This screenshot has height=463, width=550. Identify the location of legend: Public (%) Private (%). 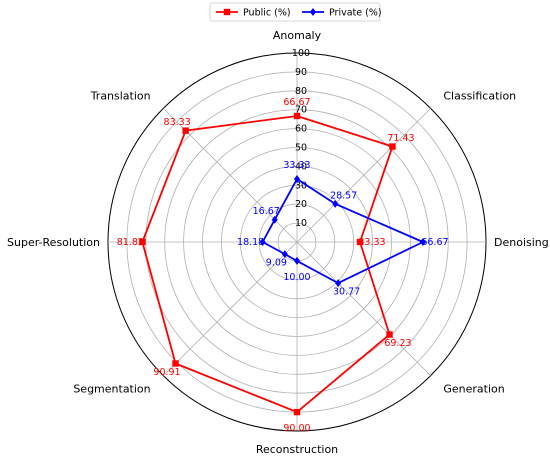
(295, 12).